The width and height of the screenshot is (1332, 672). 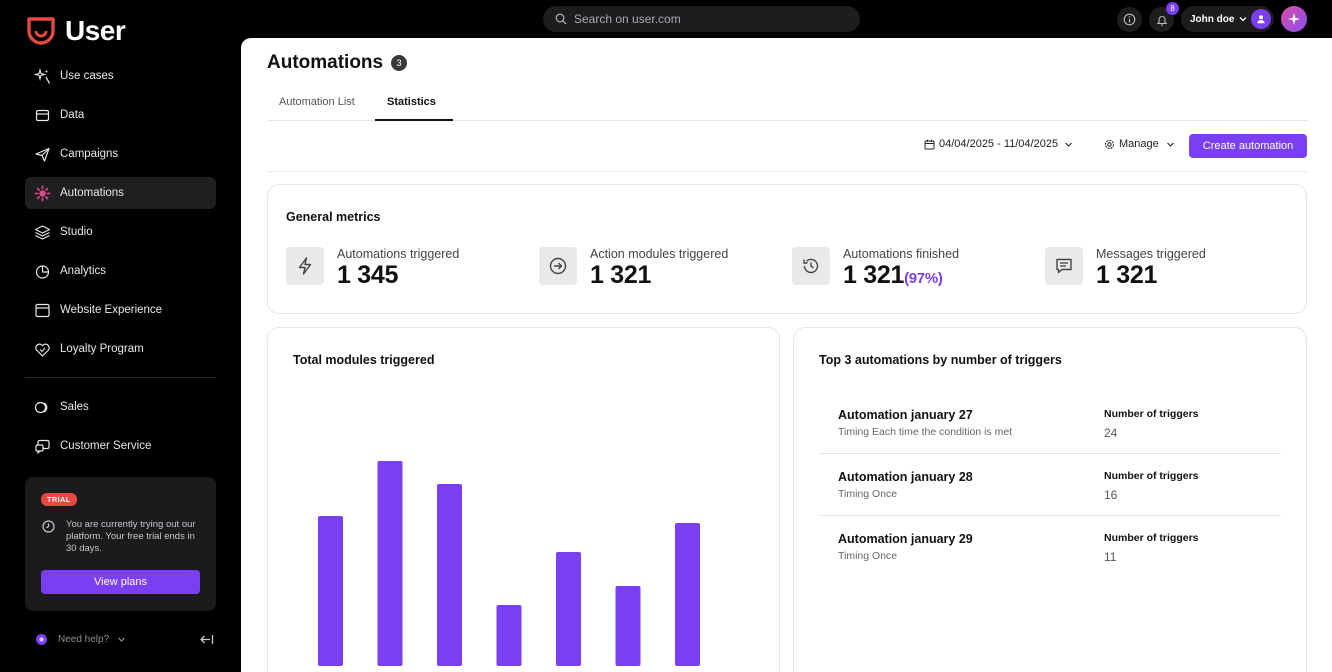 What do you see at coordinates (41, 639) in the screenshot?
I see `help-bubble-icon` at bounding box center [41, 639].